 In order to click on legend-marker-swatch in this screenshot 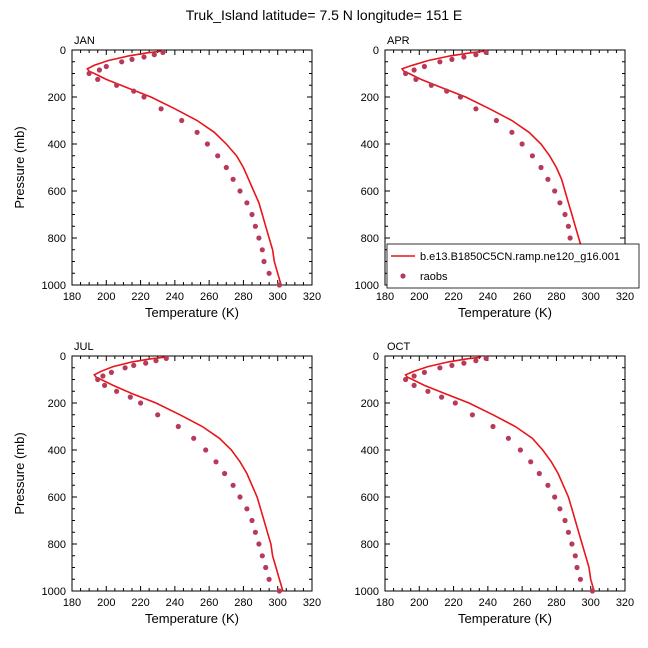, I will do `click(403, 276)`.